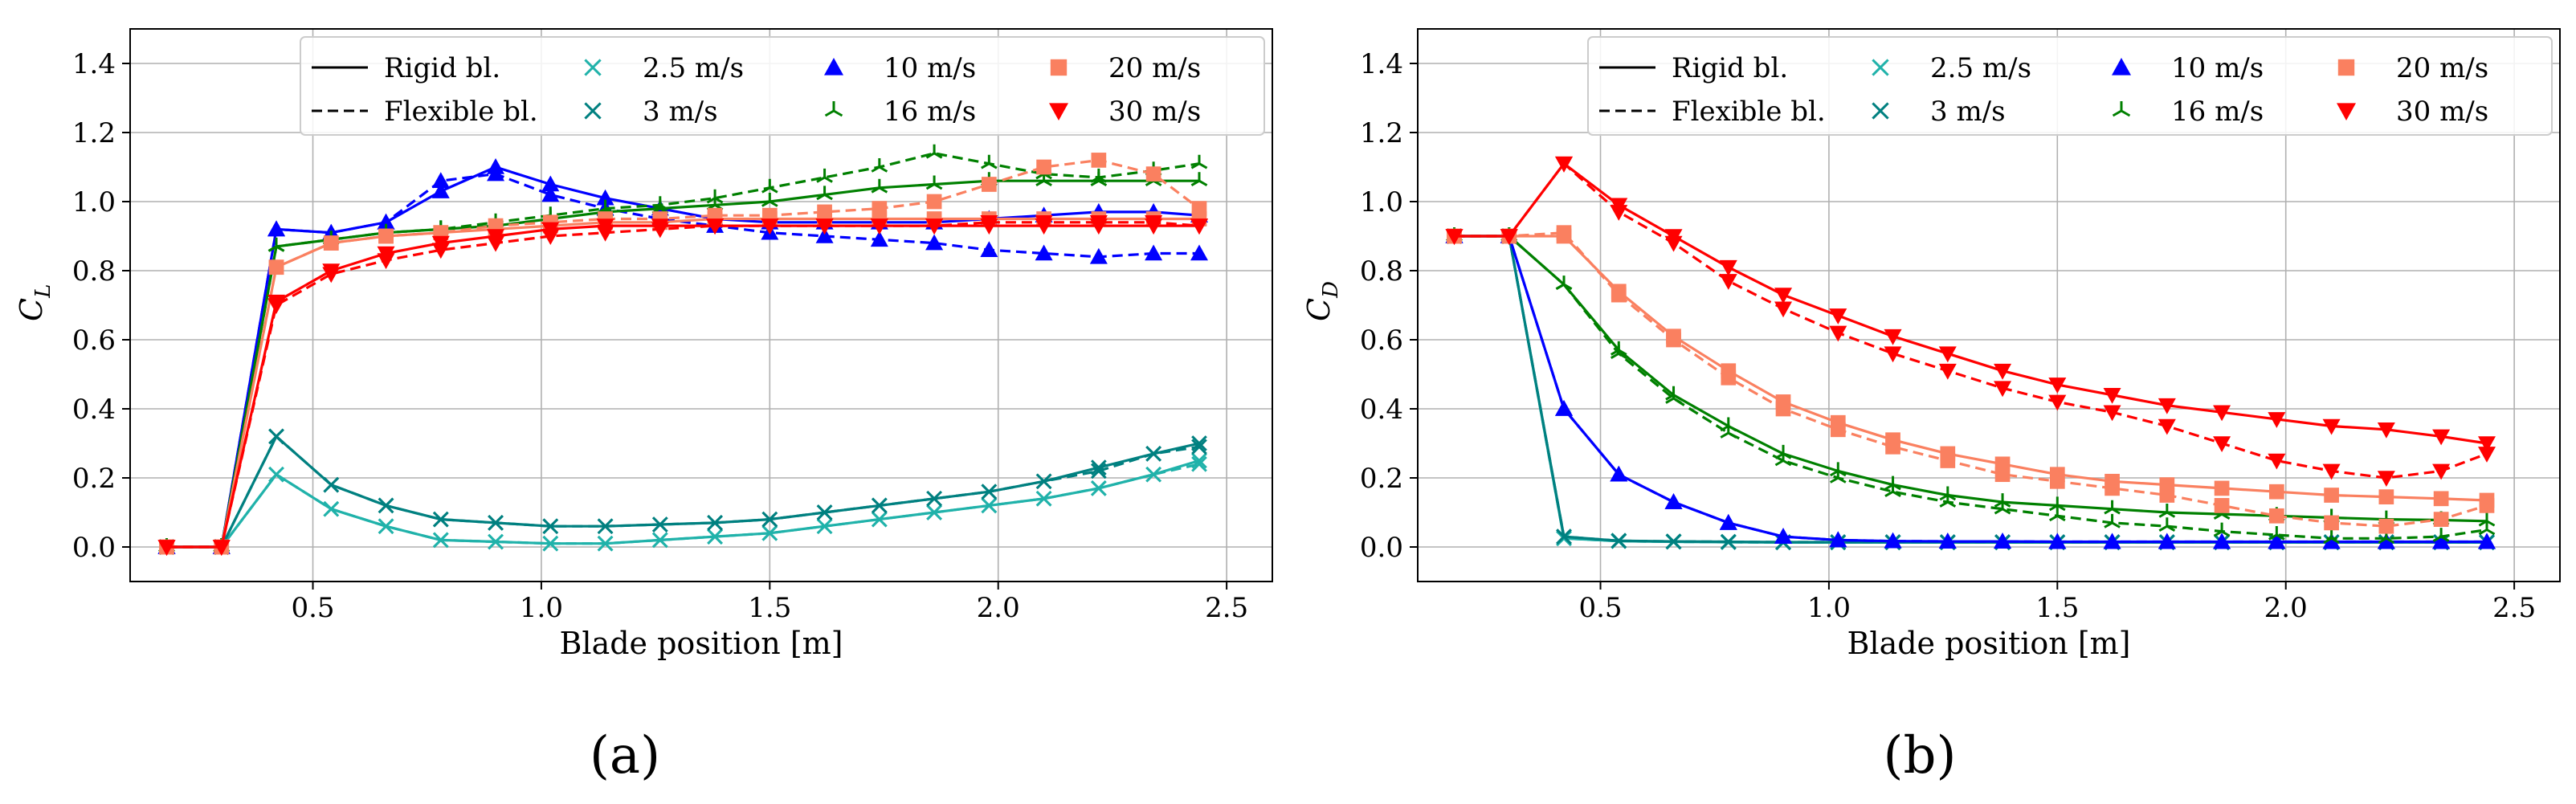 The height and width of the screenshot is (804, 2576). What do you see at coordinates (930, 68) in the screenshot?
I see `legend-label: 10 m/s` at bounding box center [930, 68].